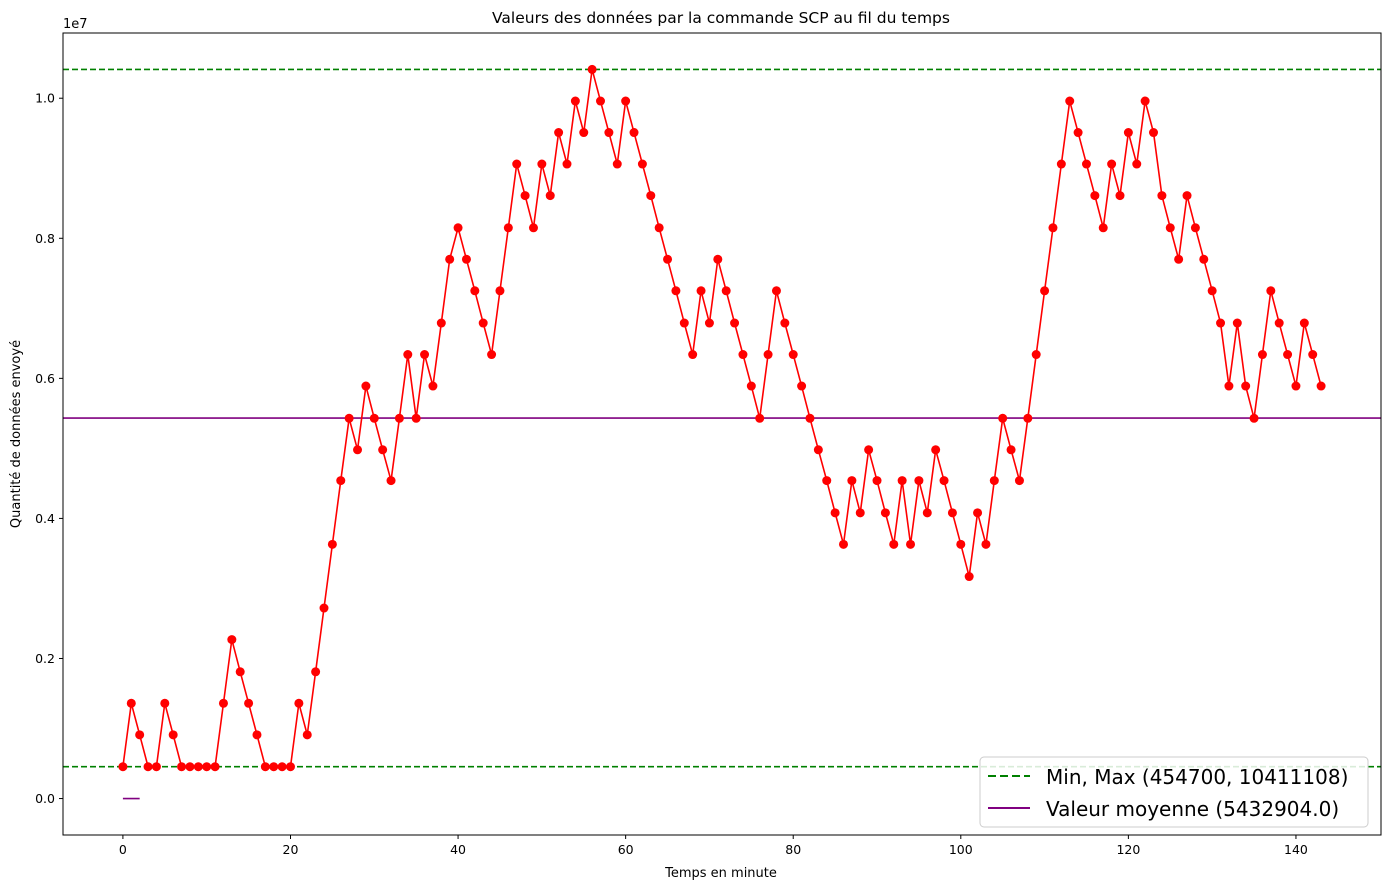 The height and width of the screenshot is (889, 1389). What do you see at coordinates (45, 658) in the screenshot?
I see `y-tick-label: 0.2` at bounding box center [45, 658].